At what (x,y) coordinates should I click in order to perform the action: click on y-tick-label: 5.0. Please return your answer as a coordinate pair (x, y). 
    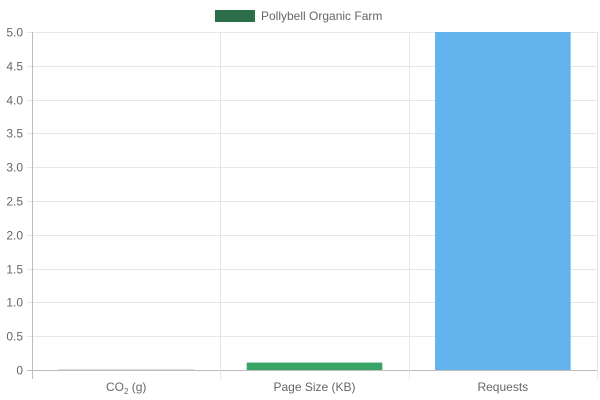
    Looking at the image, I should click on (14, 33).